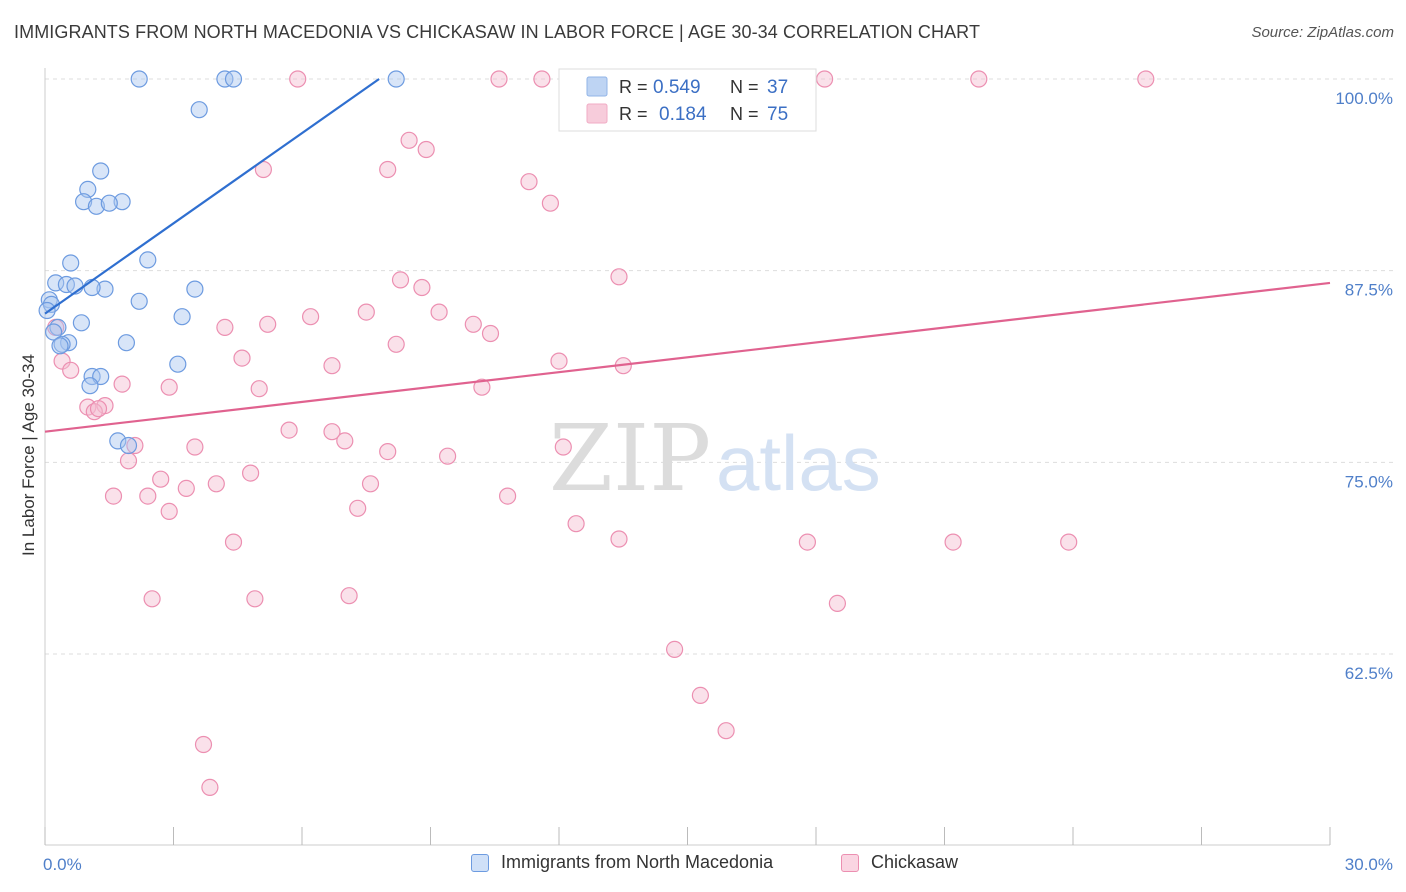  What do you see at coordinates (1364, 98) in the screenshot?
I see `y-tick-label-3: 100.0%` at bounding box center [1364, 98].